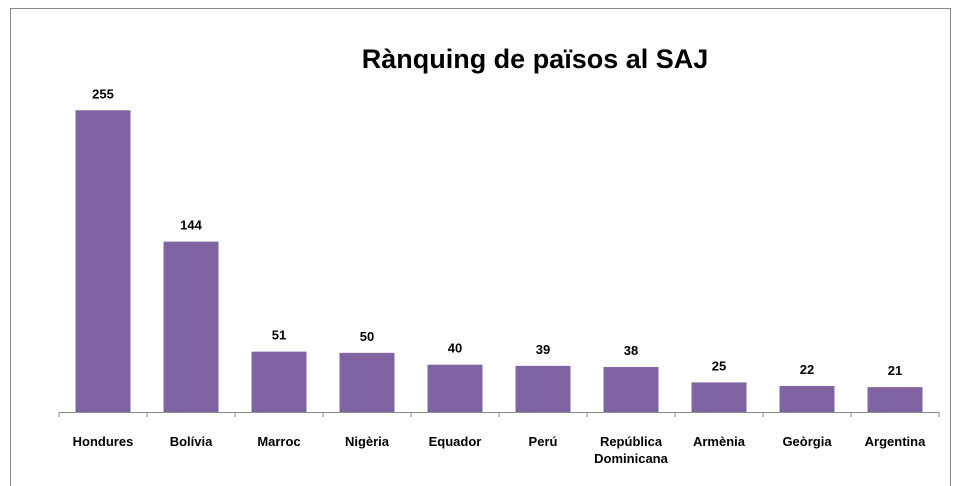 The height and width of the screenshot is (486, 956). What do you see at coordinates (191, 225) in the screenshot?
I see `value-label: 144` at bounding box center [191, 225].